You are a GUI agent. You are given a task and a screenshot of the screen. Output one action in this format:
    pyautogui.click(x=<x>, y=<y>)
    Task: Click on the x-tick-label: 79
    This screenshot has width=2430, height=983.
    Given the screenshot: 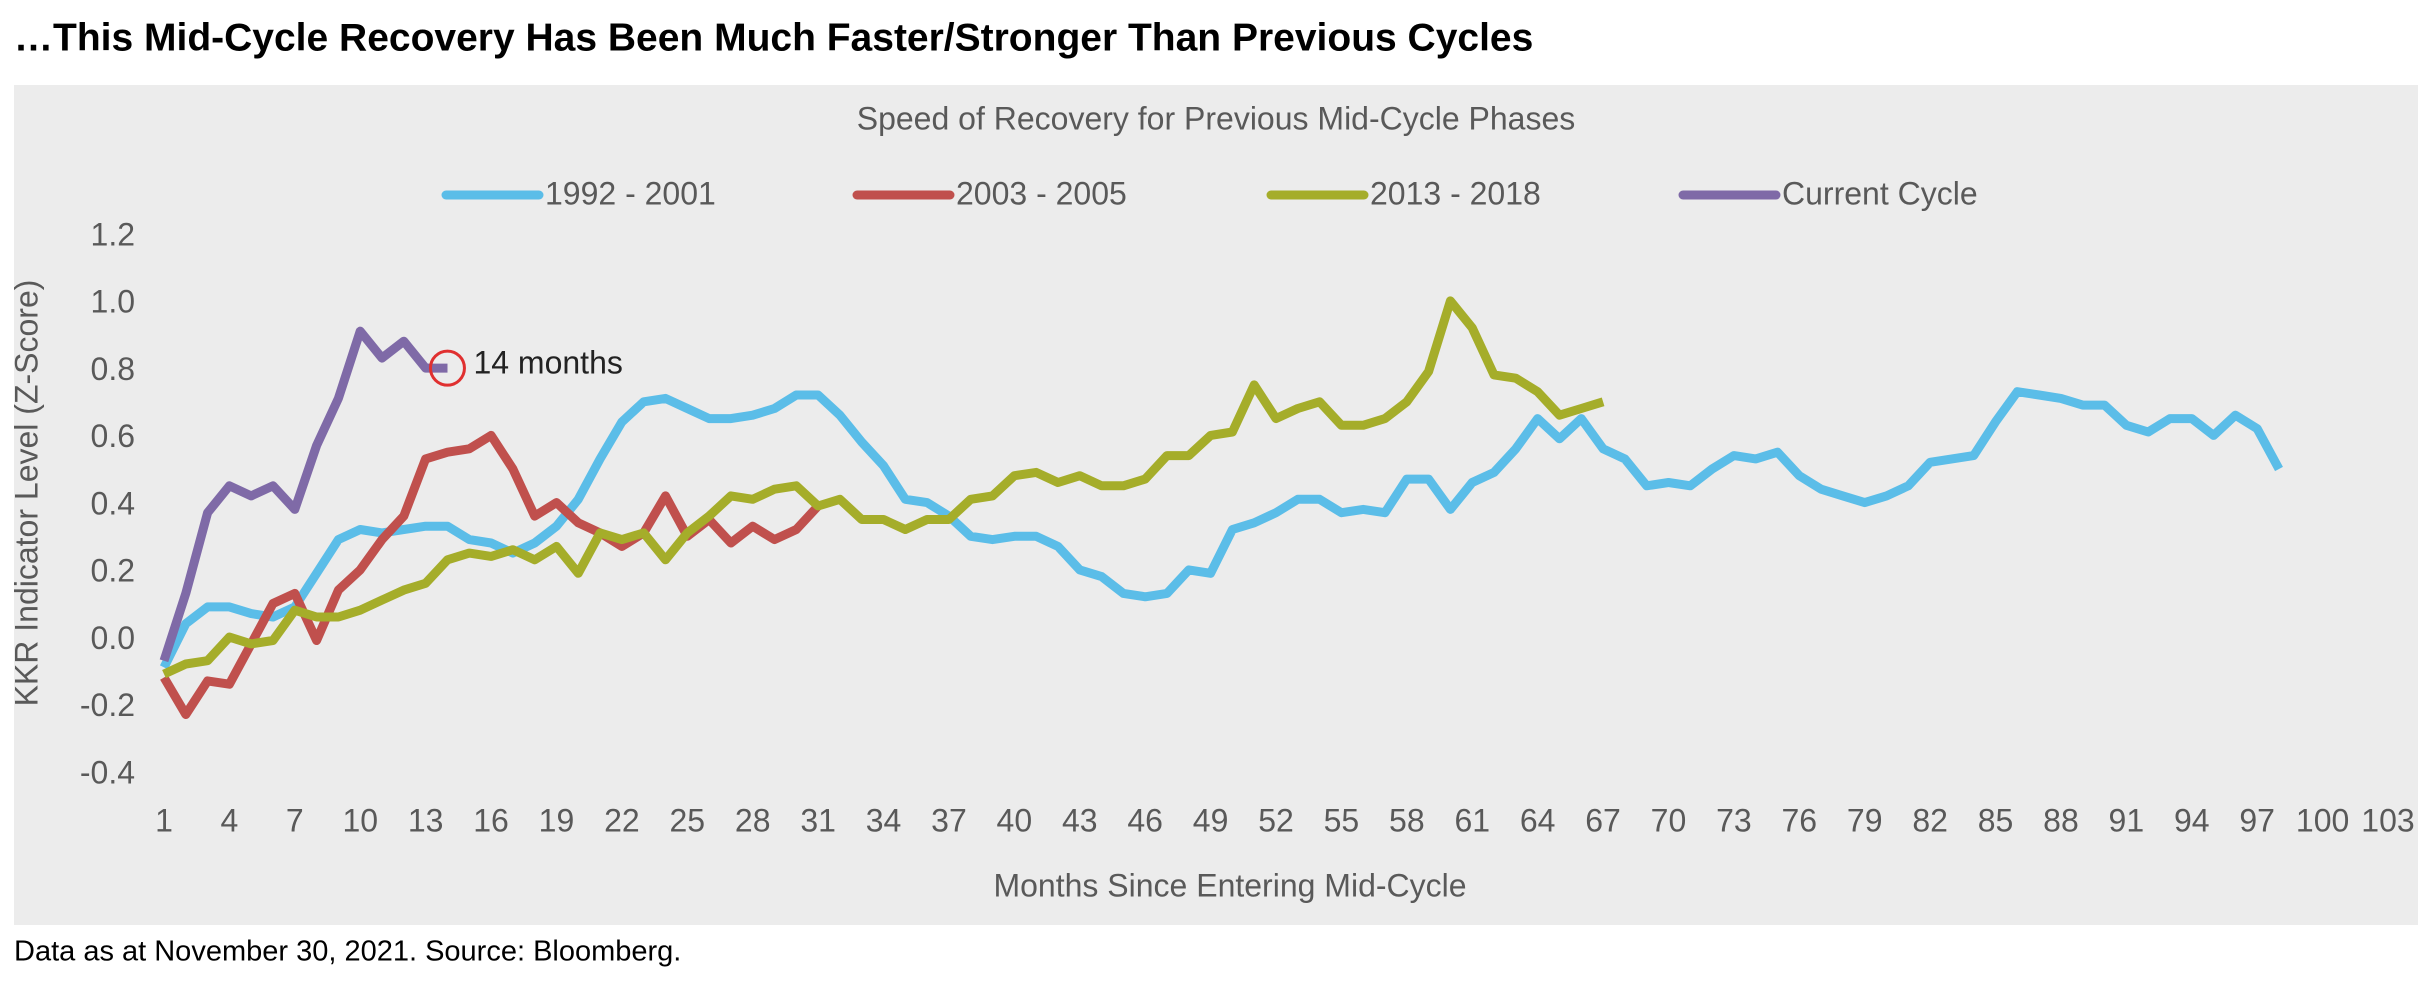 What is the action you would take?
    pyautogui.click(x=1865, y=820)
    